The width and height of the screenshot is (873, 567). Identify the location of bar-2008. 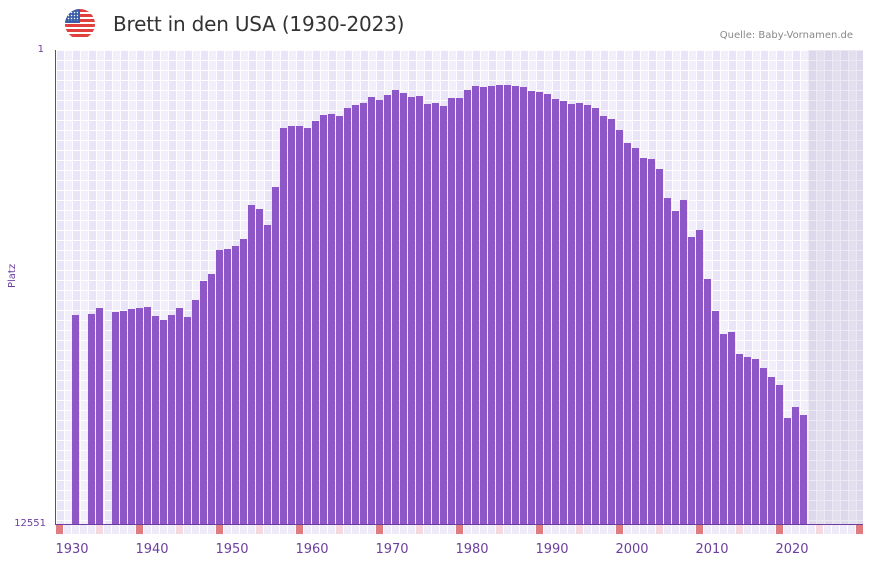
(691, 380).